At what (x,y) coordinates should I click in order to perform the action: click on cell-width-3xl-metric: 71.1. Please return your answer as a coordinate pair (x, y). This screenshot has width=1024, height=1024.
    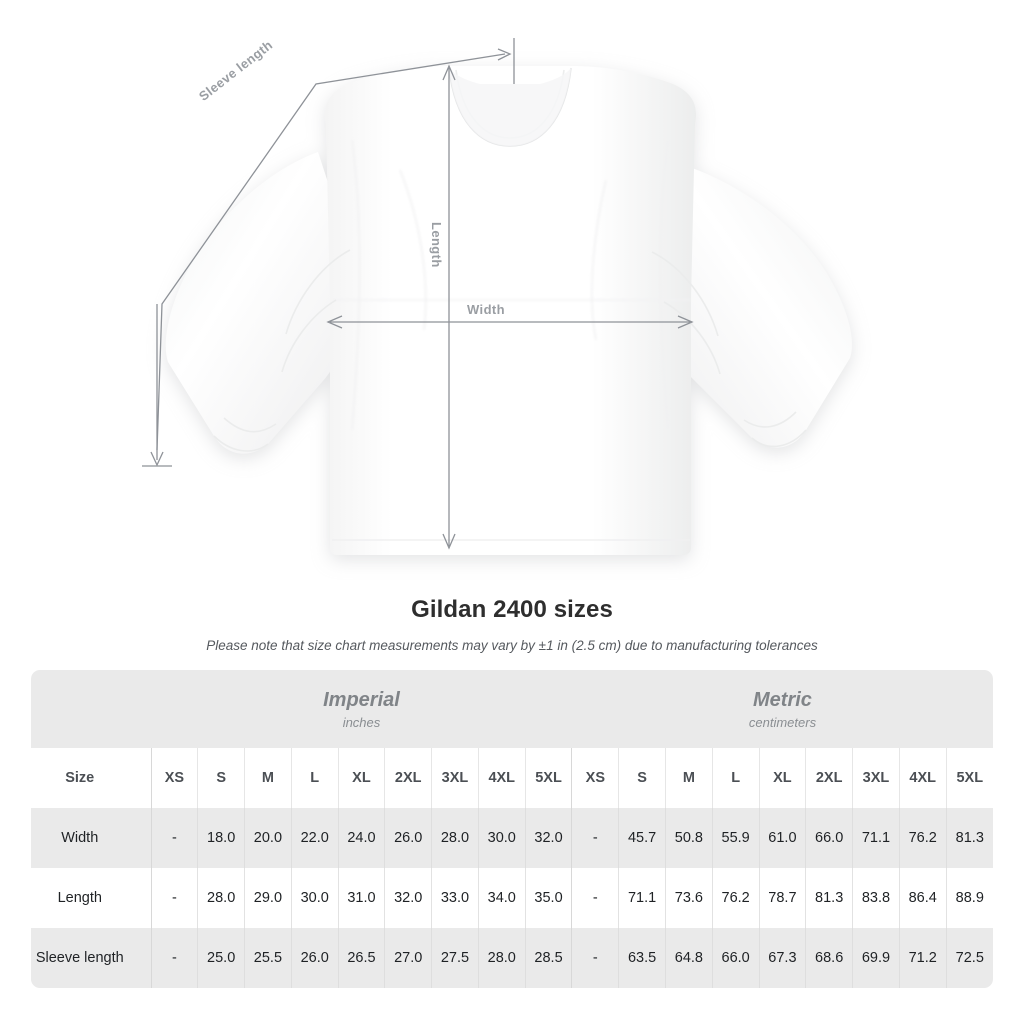
    Looking at the image, I should click on (876, 838).